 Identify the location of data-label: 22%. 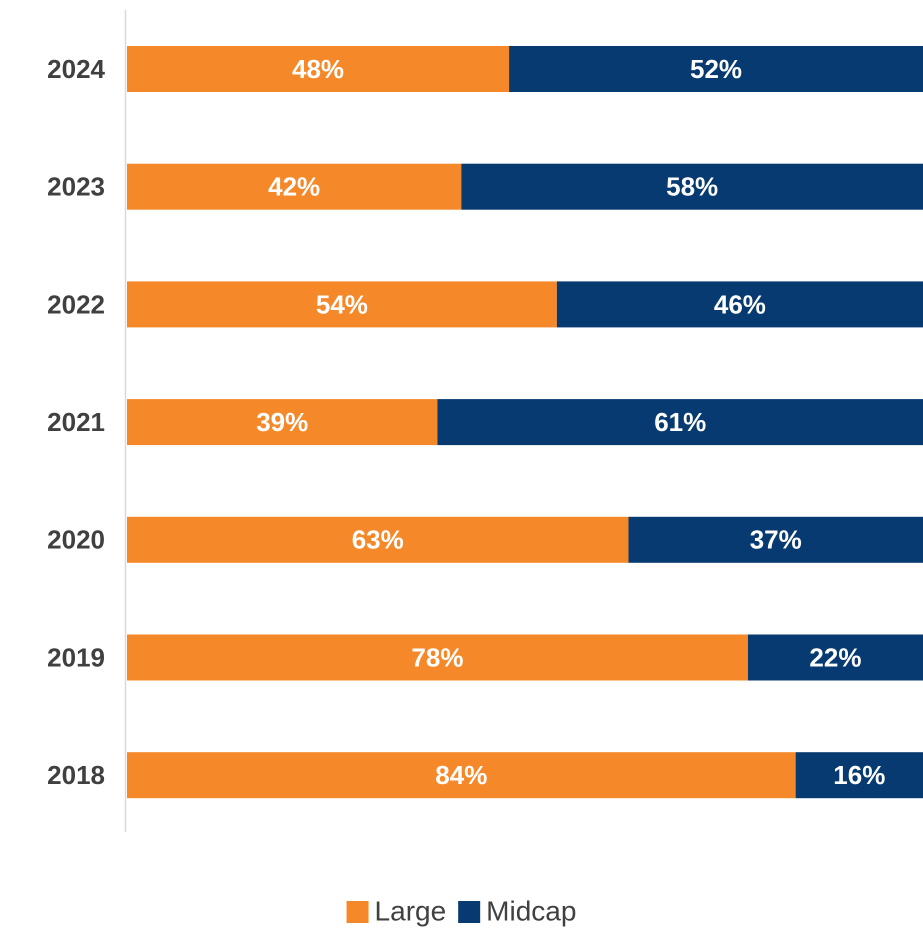
(835, 657).